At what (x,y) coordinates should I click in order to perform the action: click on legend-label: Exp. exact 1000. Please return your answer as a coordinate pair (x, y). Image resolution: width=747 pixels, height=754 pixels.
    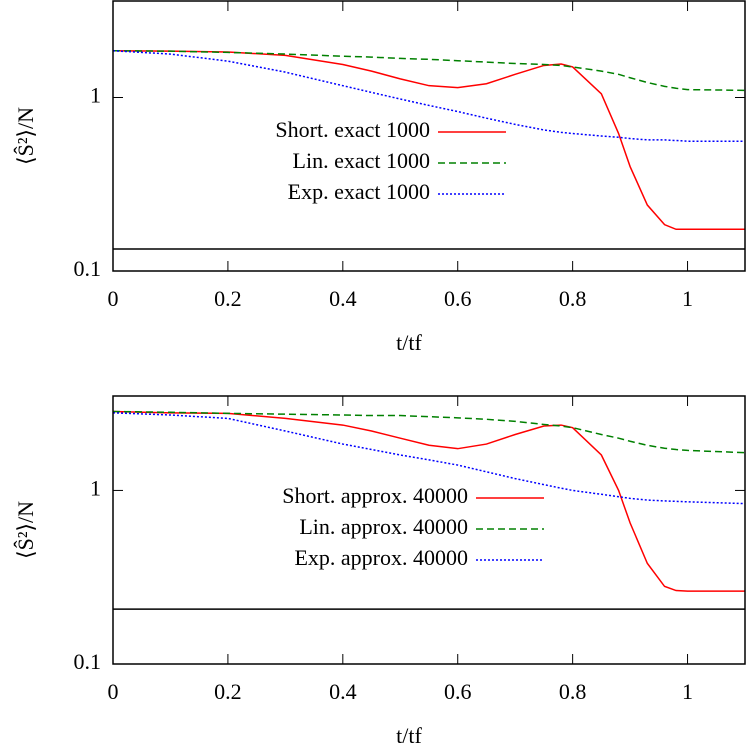
    Looking at the image, I should click on (359, 191).